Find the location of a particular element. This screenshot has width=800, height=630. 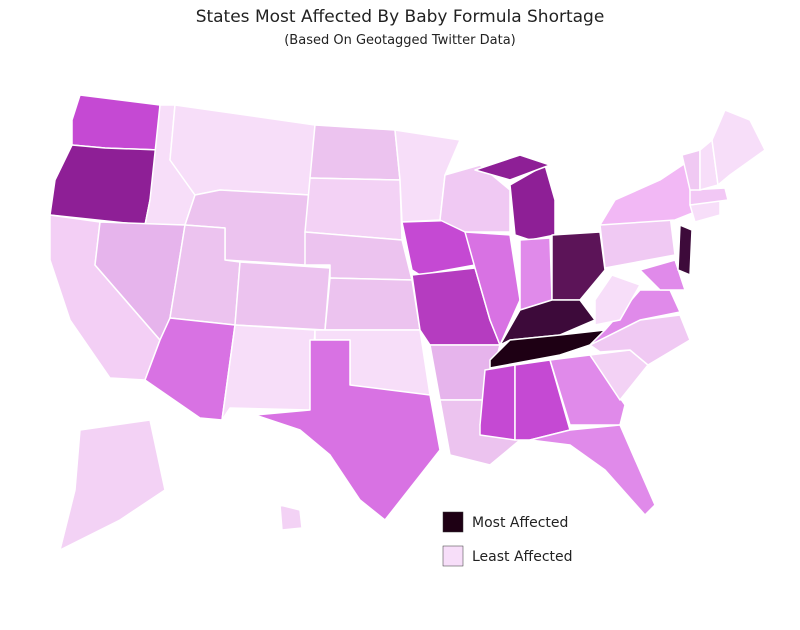

legend-label: Least Affected is located at coordinates (522, 557).